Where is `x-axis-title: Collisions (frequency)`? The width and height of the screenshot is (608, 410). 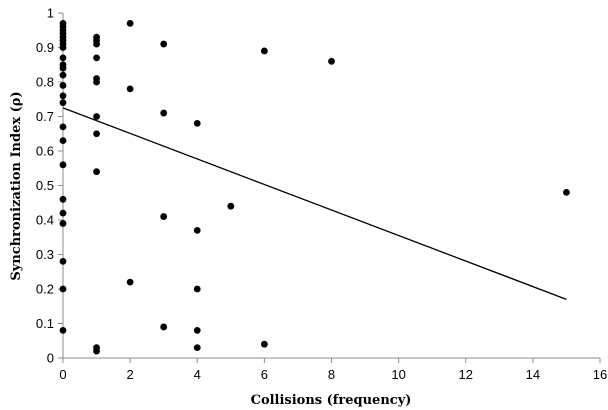 x-axis-title: Collisions (frequency) is located at coordinates (331, 400).